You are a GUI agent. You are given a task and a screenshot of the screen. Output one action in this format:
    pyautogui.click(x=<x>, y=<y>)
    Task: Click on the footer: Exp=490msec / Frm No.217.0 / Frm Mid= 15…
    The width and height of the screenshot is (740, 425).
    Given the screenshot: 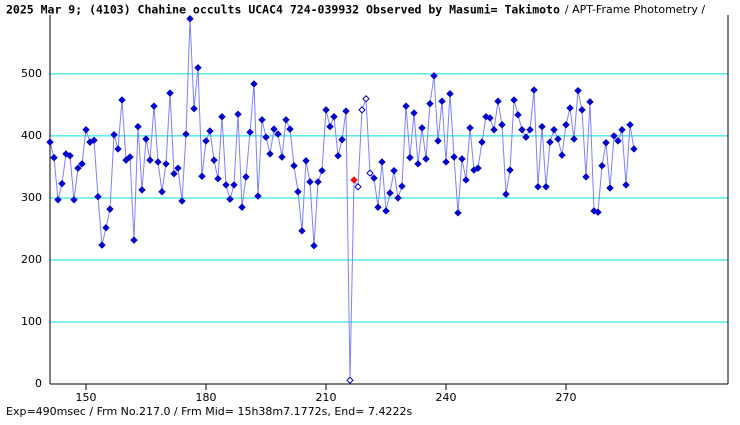 What is the action you would take?
    pyautogui.click(x=209, y=411)
    